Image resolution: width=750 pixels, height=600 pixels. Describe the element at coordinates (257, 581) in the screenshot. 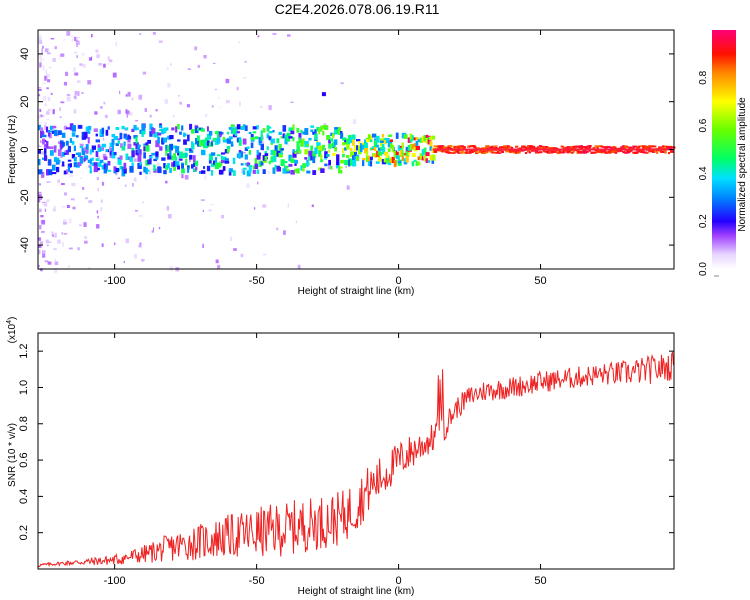

I see `snr-x-tick-label: -50` at that location.